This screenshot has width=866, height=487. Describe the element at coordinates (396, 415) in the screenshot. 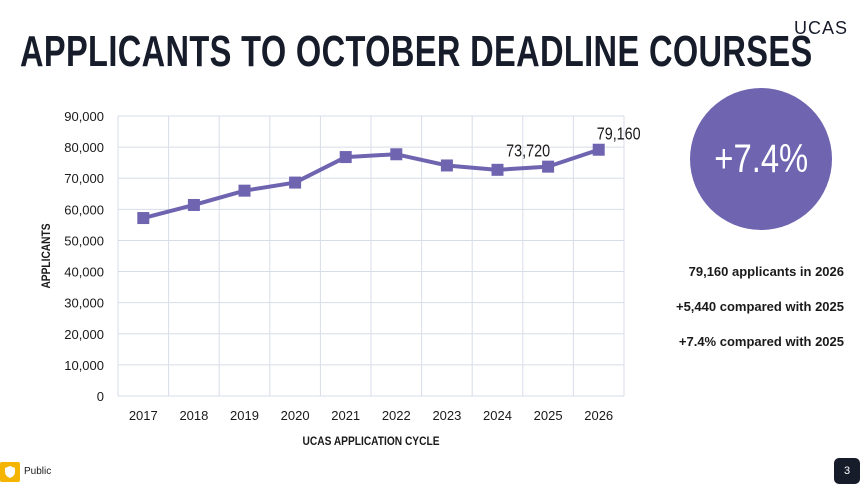

I see `x-tick-label: 2022` at that location.